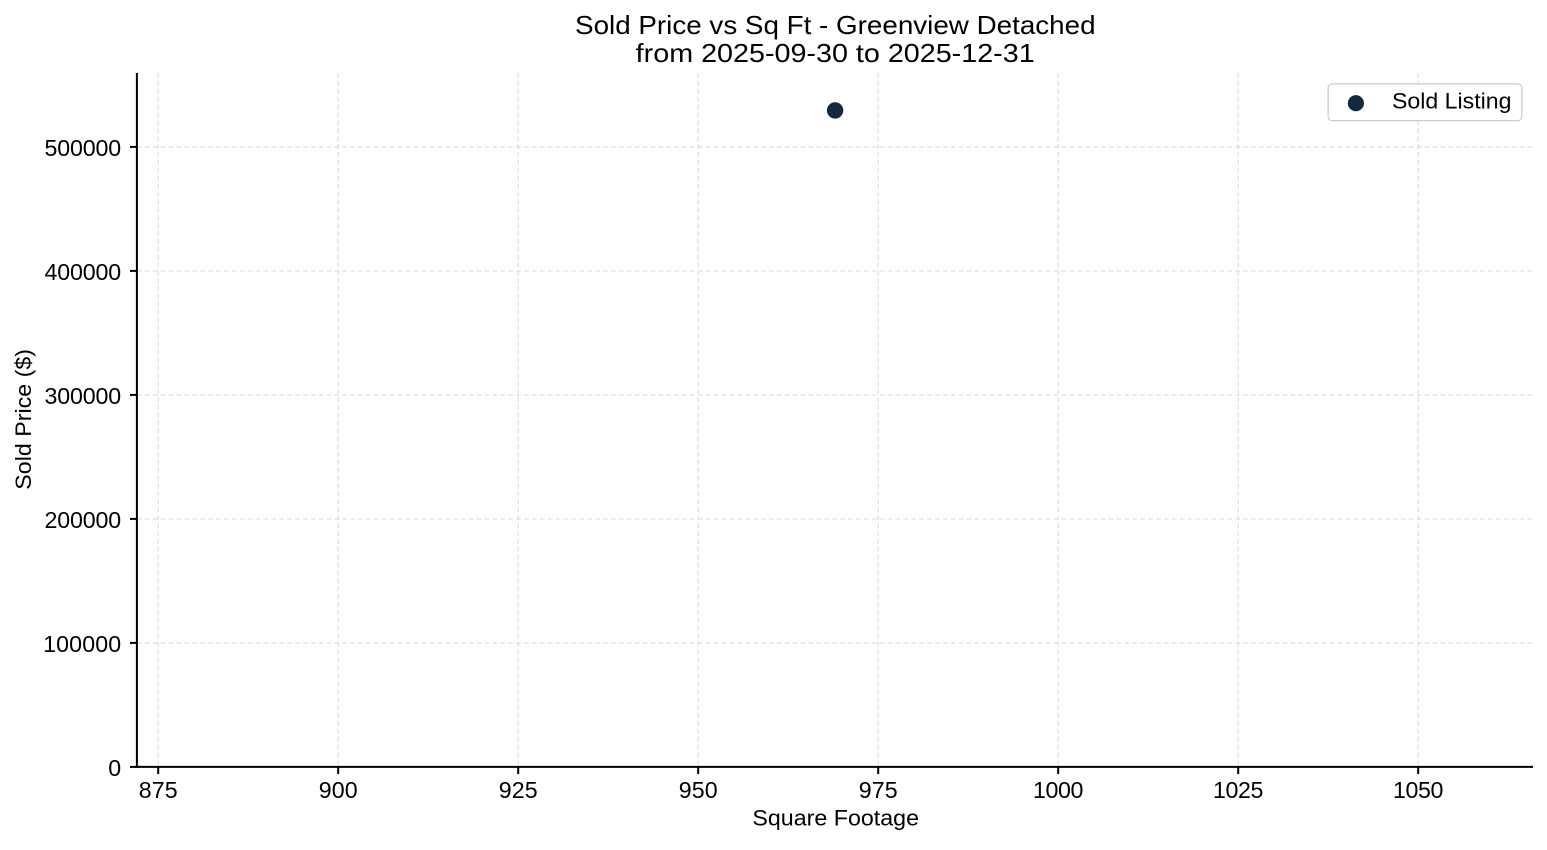 This screenshot has height=850, width=1547. I want to click on svg-text: 500000, so click(83, 148).